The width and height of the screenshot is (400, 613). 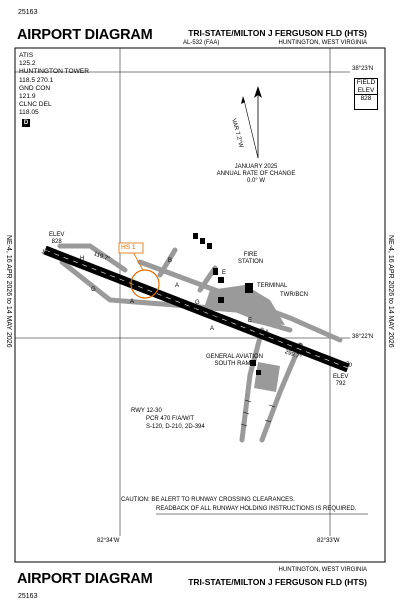 What do you see at coordinates (340, 384) in the screenshot?
I see `elev-right-value: 792` at bounding box center [340, 384].